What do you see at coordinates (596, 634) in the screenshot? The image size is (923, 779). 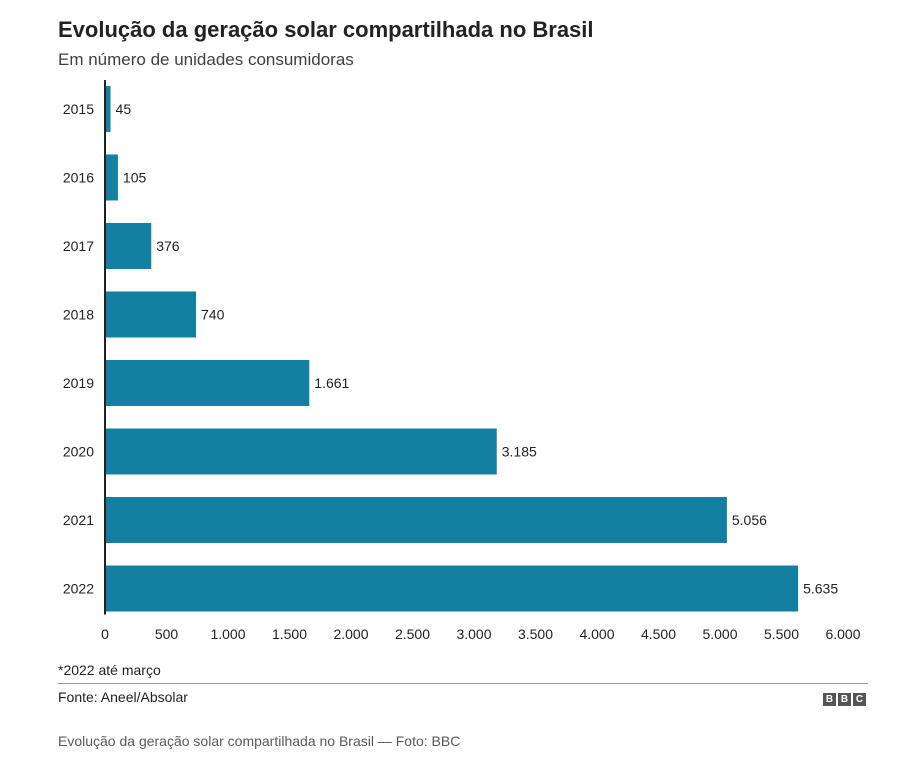 I see `x-tick-label: 4.000` at bounding box center [596, 634].